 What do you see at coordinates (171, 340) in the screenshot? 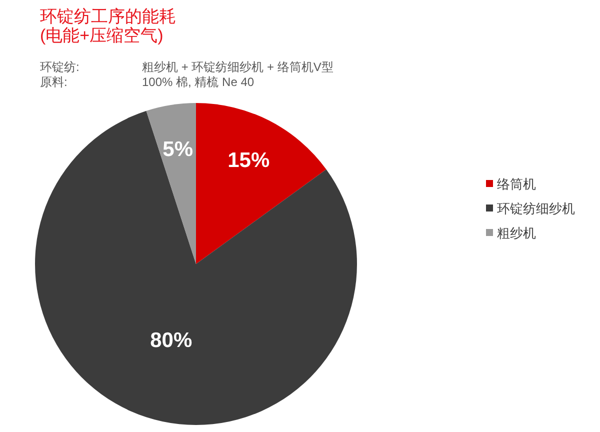
I see `data-label: 80%` at bounding box center [171, 340].